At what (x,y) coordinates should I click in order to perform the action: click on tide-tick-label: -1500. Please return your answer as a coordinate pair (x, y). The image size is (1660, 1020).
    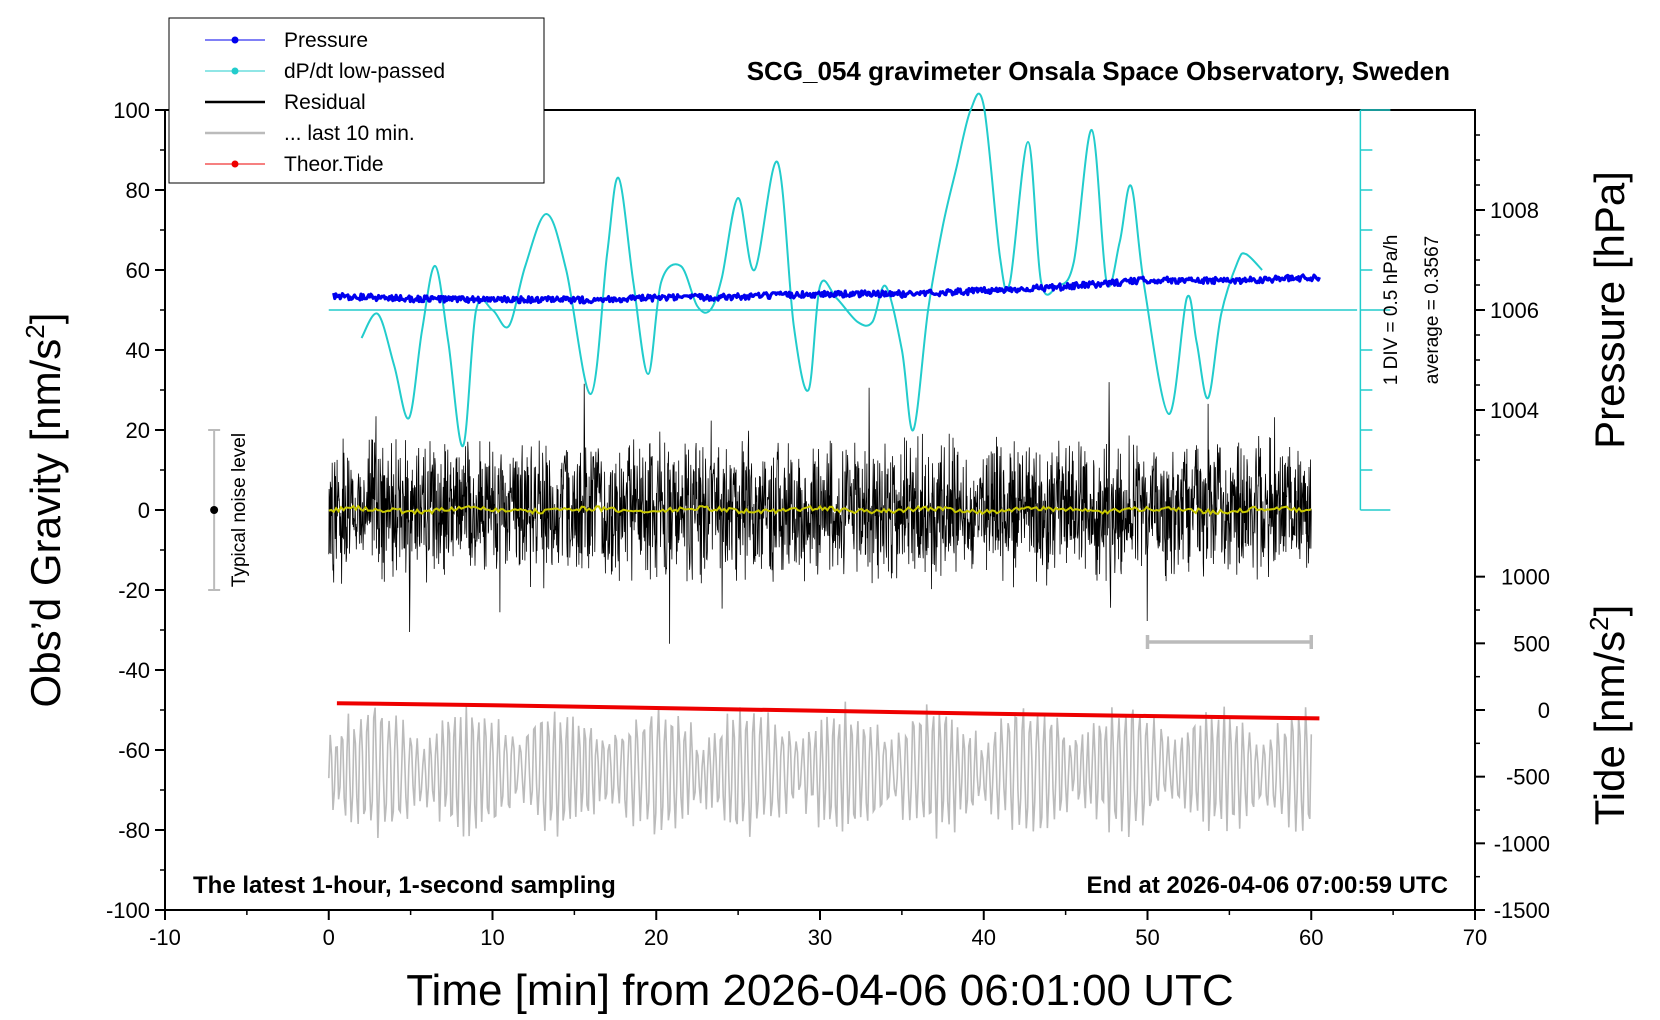
    Looking at the image, I should click on (1522, 910).